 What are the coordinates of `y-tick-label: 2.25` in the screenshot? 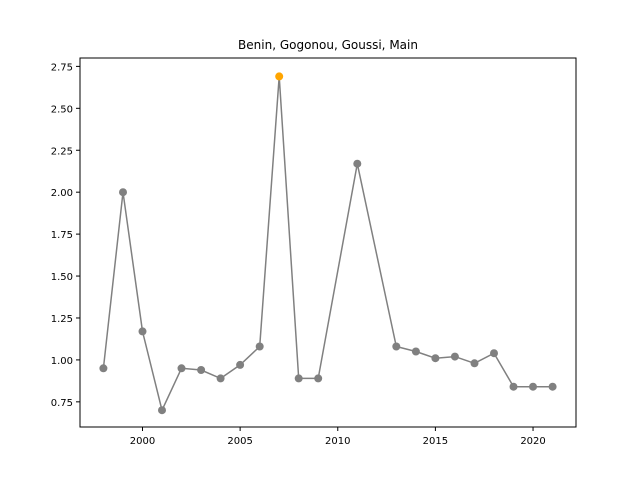 It's located at (62, 151).